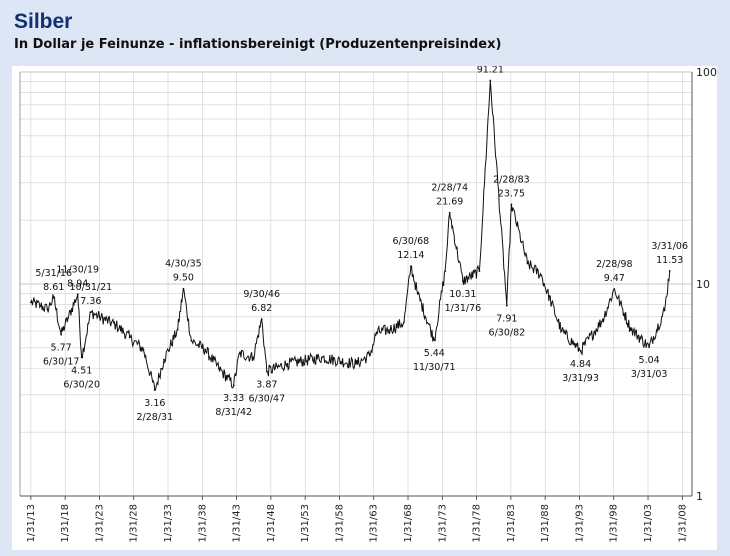 The width and height of the screenshot is (730, 556). Describe the element at coordinates (411, 241) in the screenshot. I see `annotation-date: 6/30/68` at that location.